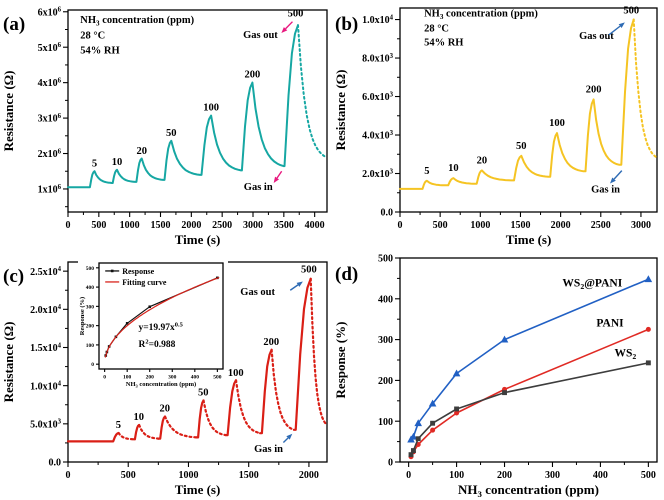  What do you see at coordinates (592, 285) in the screenshot?
I see `annotation: WS2@PANI` at bounding box center [592, 285].